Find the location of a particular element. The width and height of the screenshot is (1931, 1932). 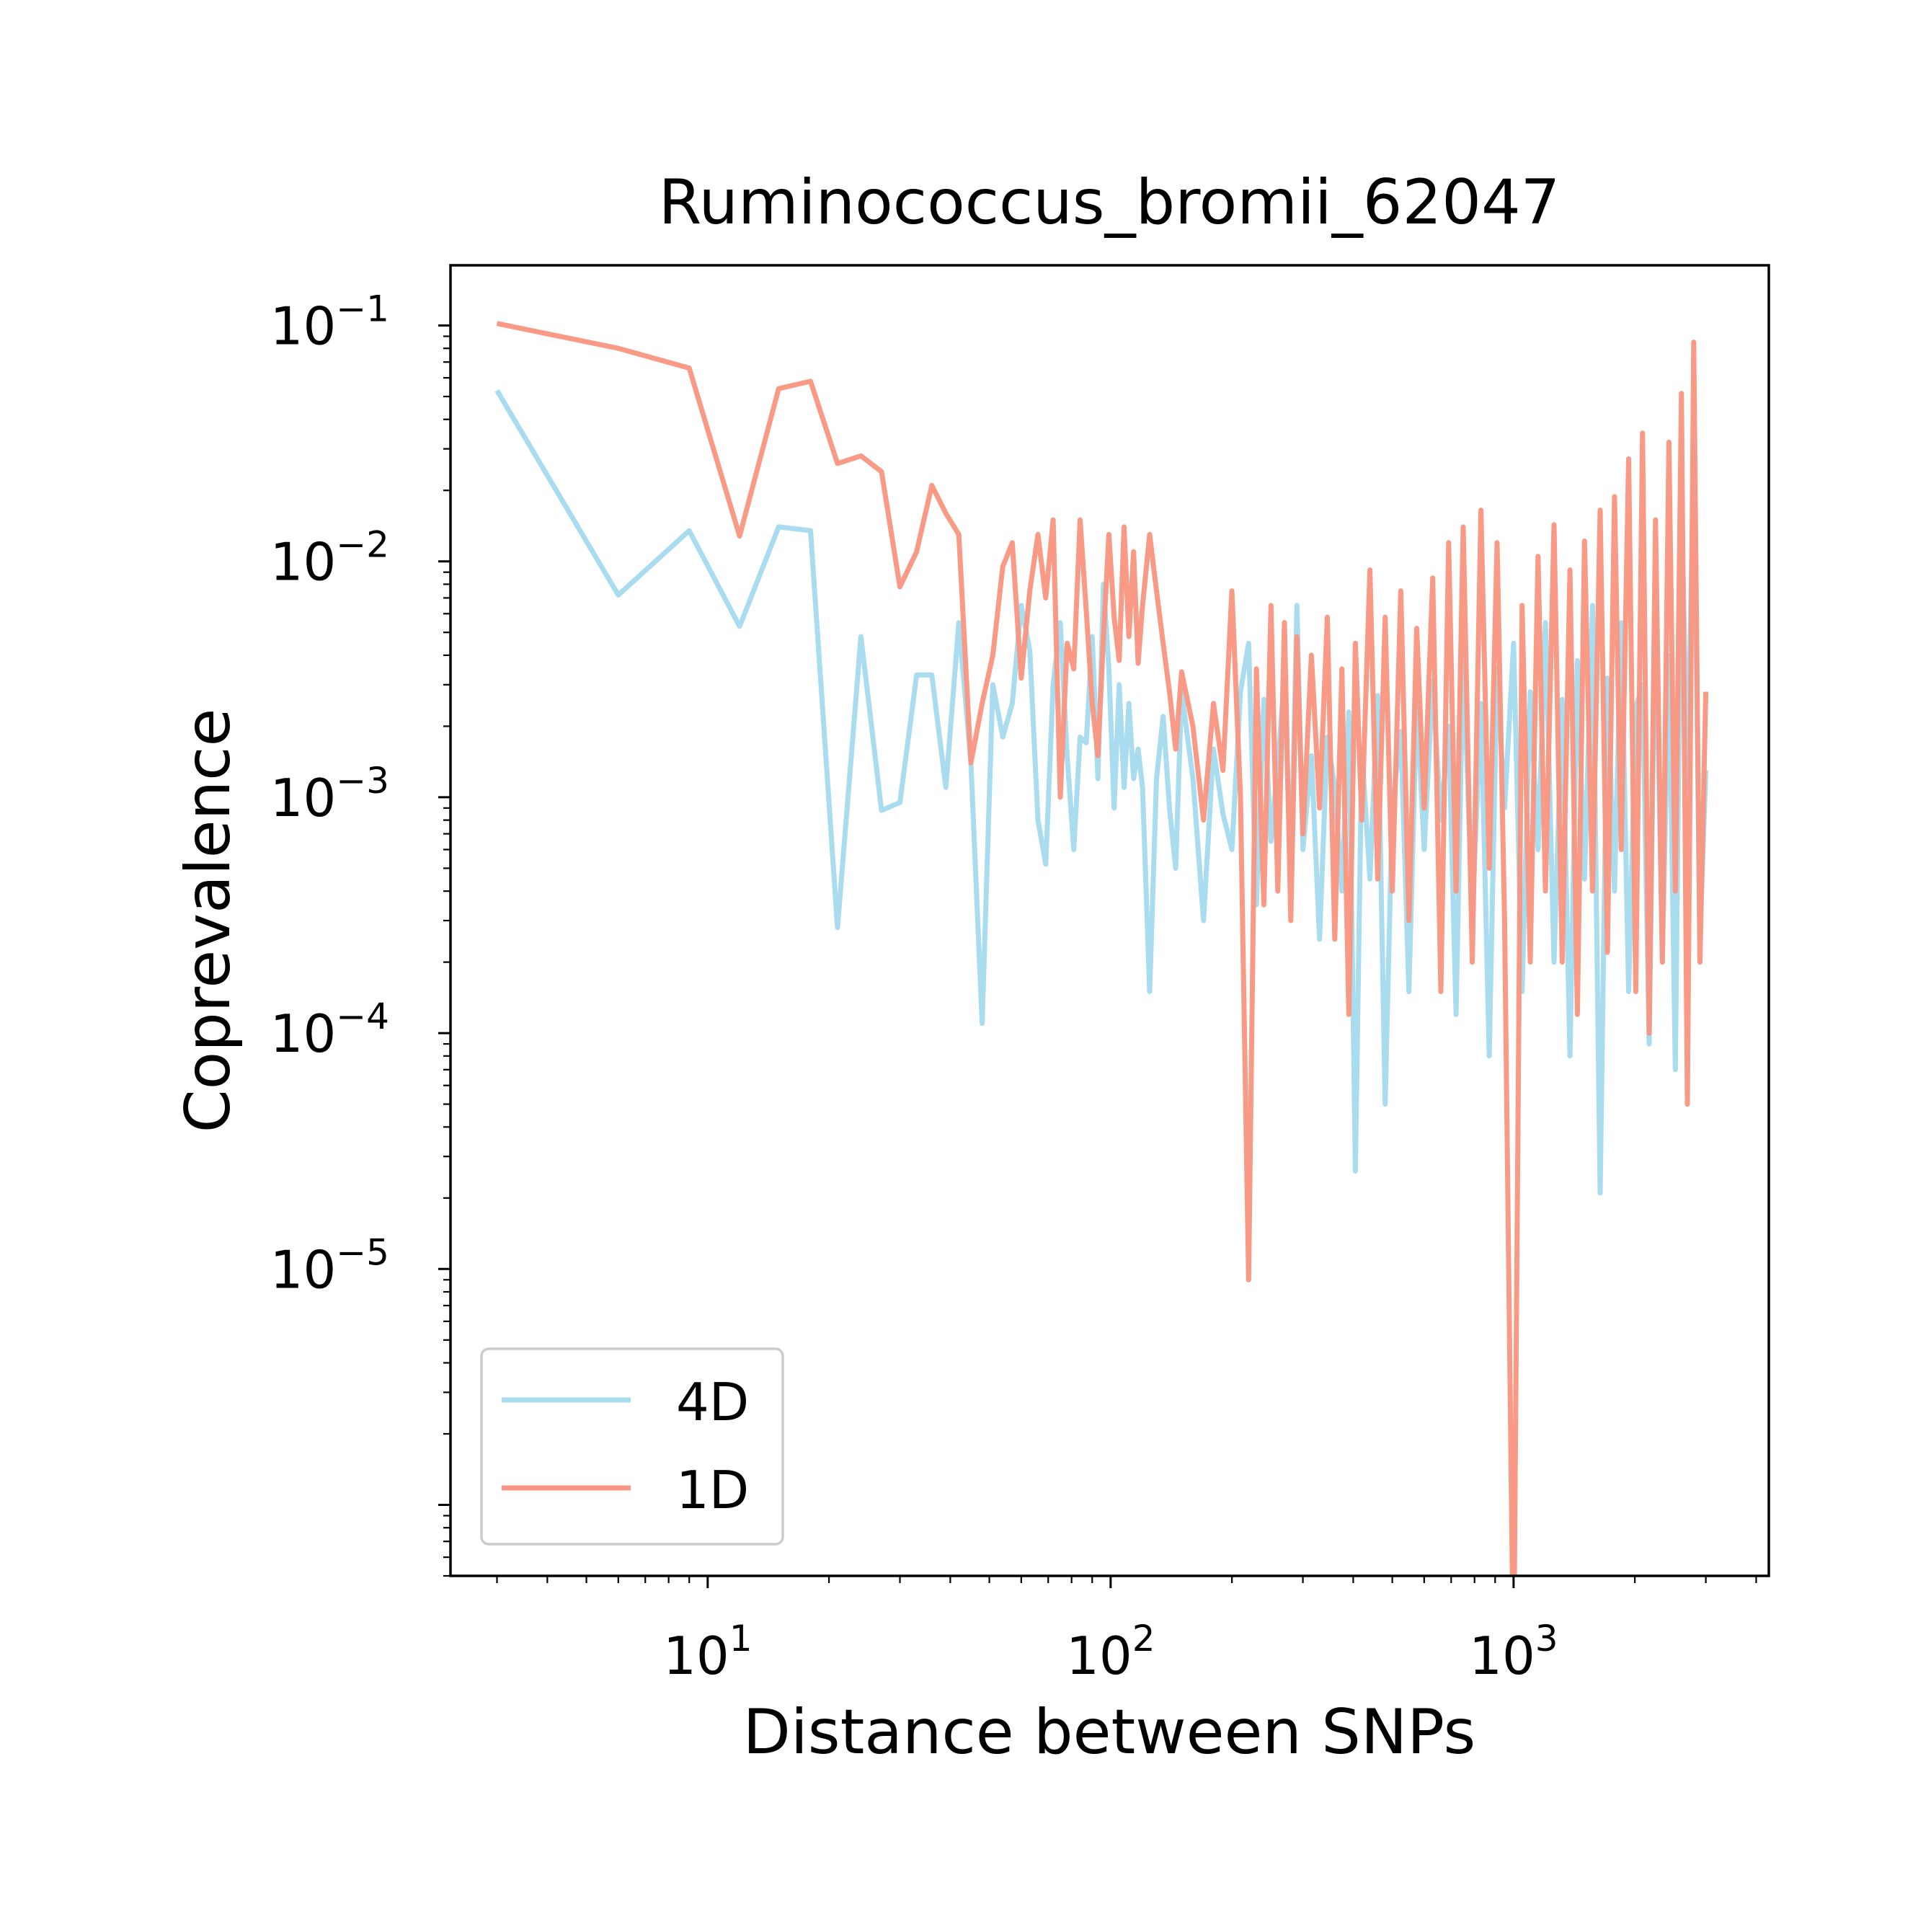

y-tick-label: 10⁻¹ is located at coordinates (329, 322).